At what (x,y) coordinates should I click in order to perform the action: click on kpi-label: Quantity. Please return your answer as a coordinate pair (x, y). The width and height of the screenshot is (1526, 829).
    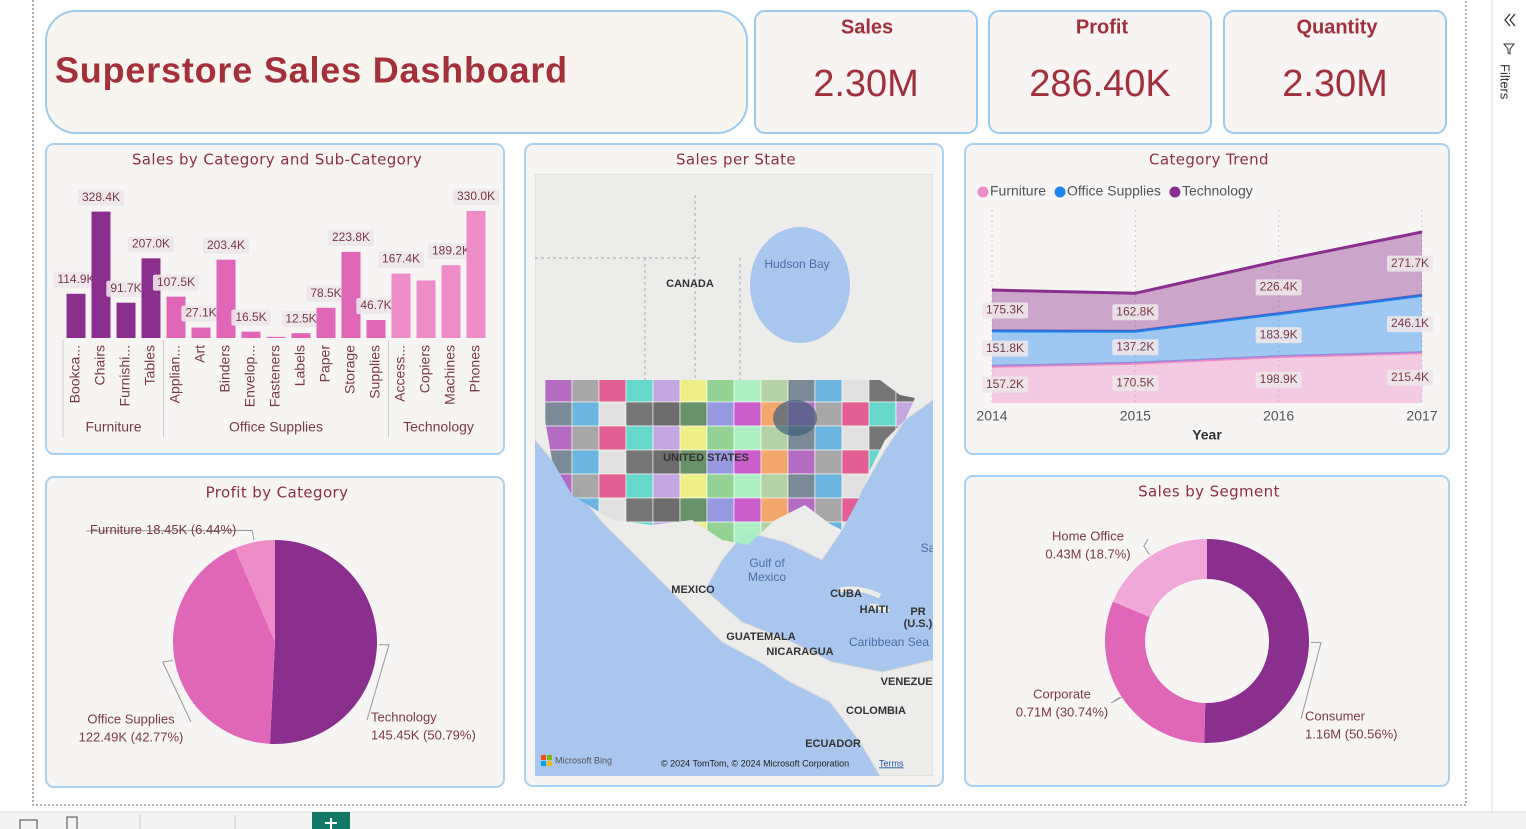
    Looking at the image, I should click on (1337, 27).